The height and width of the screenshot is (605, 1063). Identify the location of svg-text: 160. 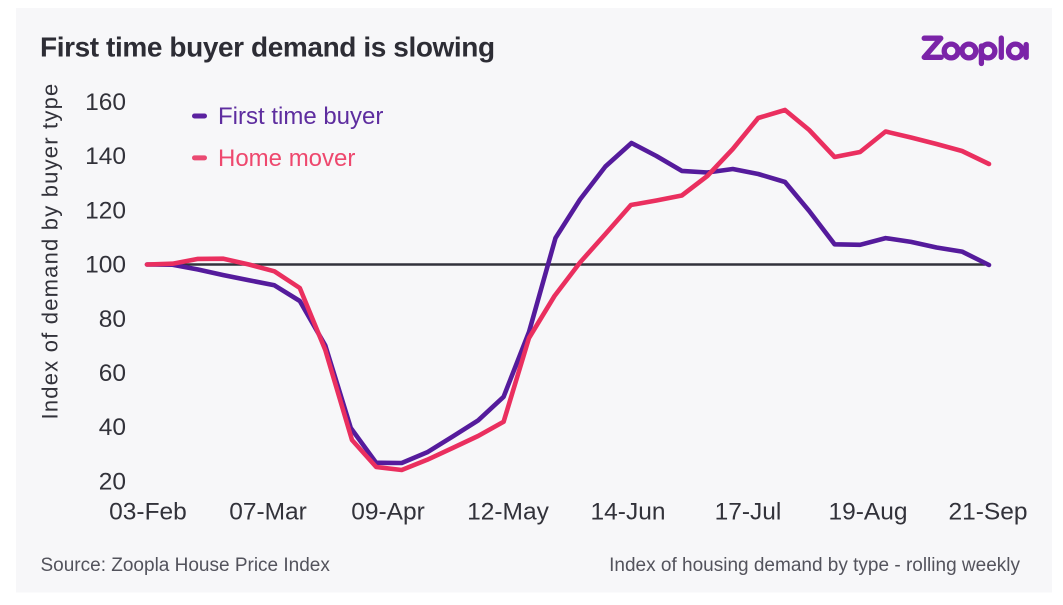
(105, 102).